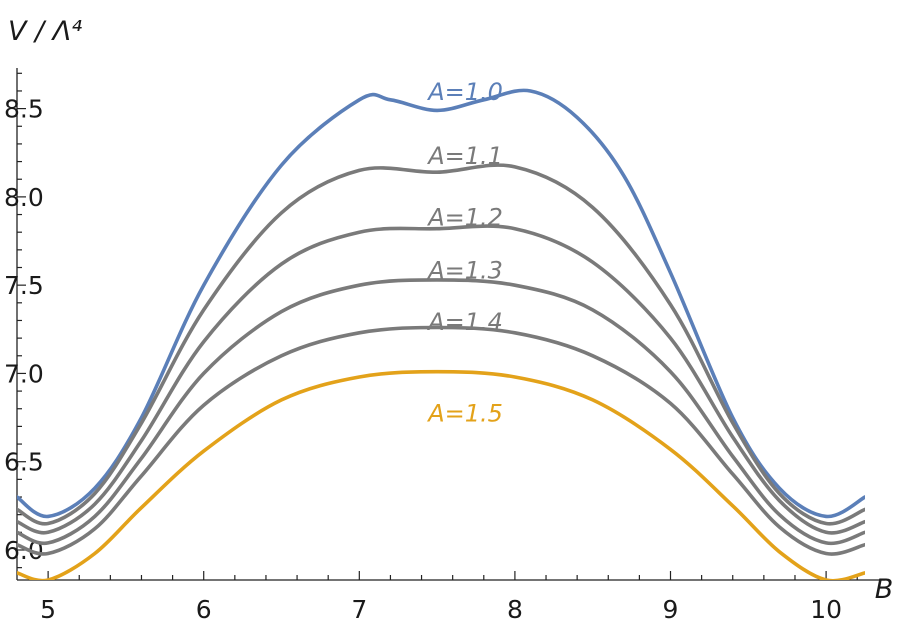  Describe the element at coordinates (24, 550) in the screenshot. I see `y-tick-label: 6.0` at that location.